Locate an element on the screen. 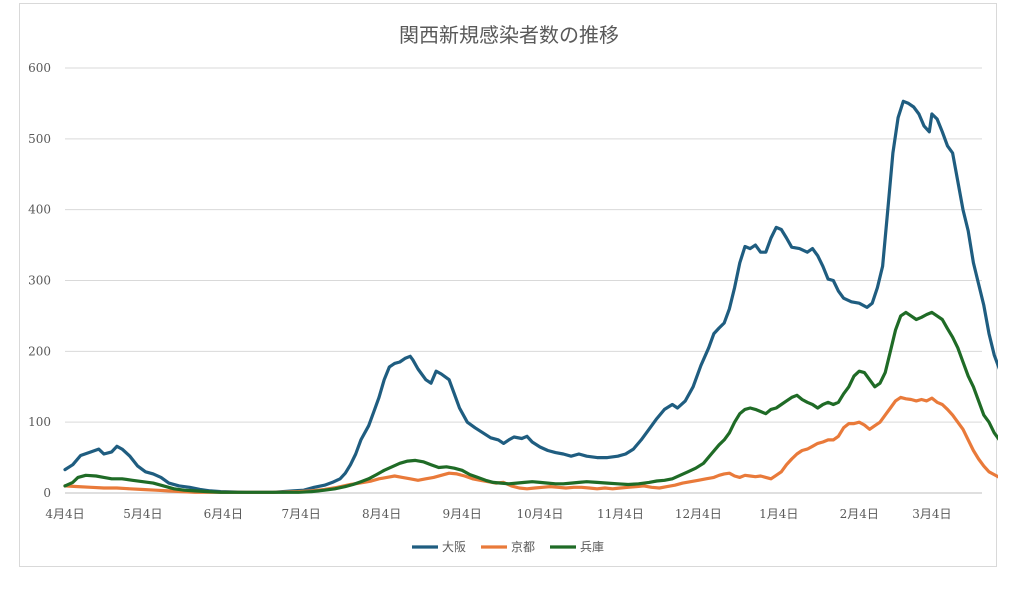 The height and width of the screenshot is (610, 1024). x-tick-label: 3月4日 is located at coordinates (931, 514).